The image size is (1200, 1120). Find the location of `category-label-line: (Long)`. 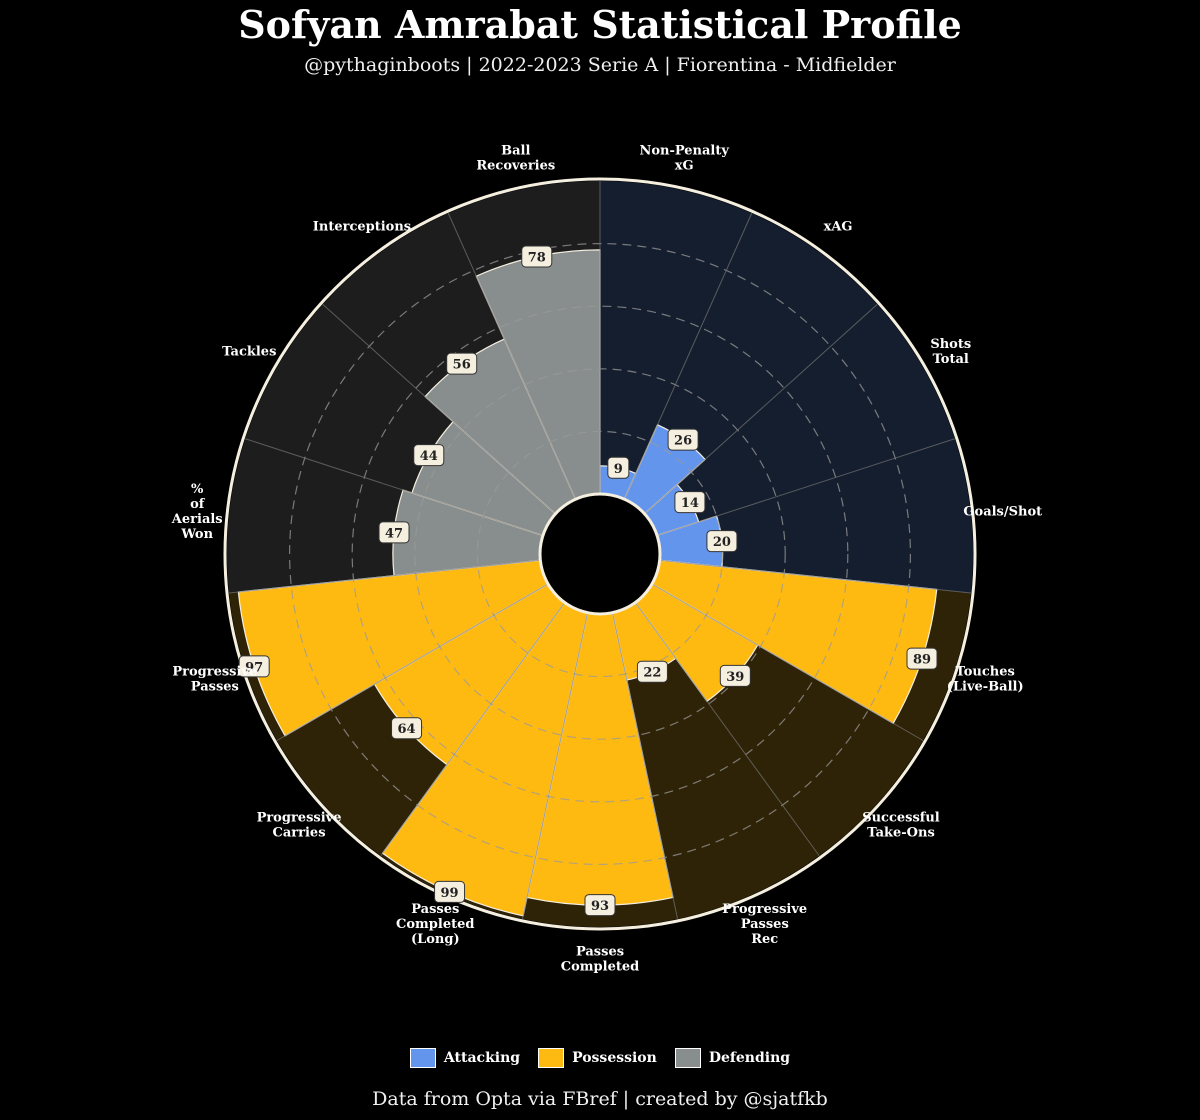

category-label-line: (Long) is located at coordinates (435, 939).